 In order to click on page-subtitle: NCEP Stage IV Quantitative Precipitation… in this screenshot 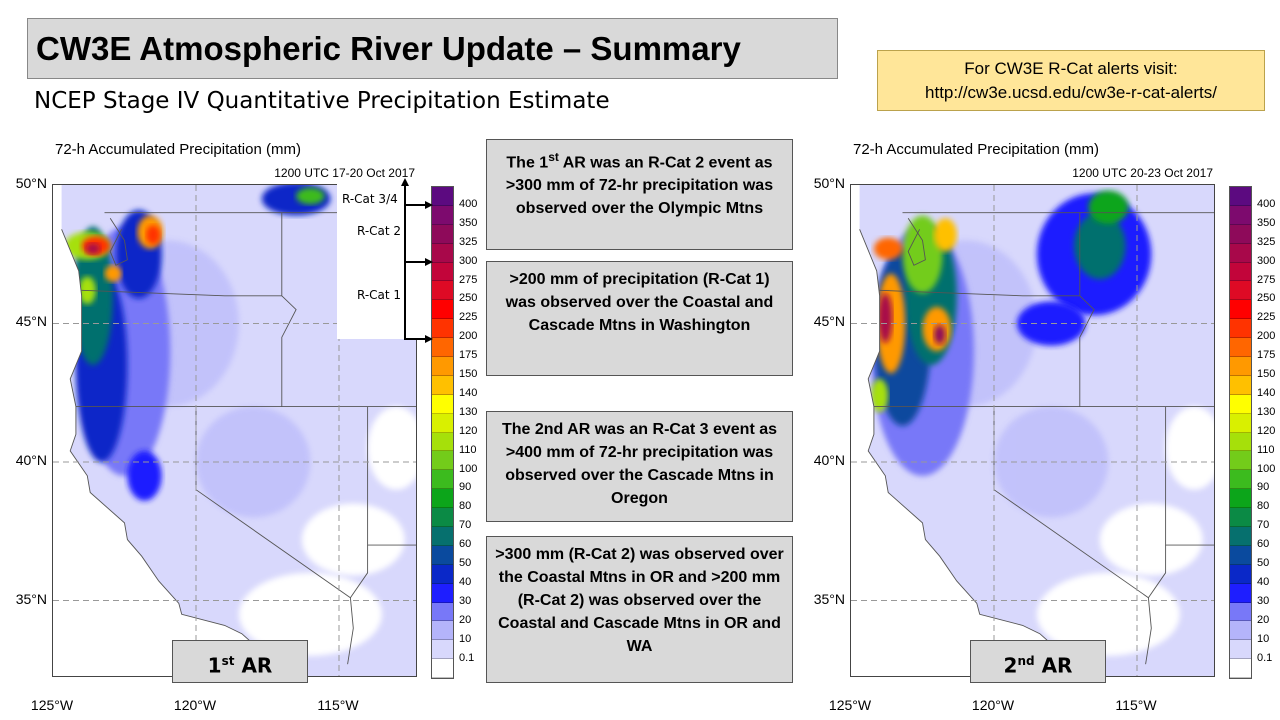, I will do `click(322, 101)`.